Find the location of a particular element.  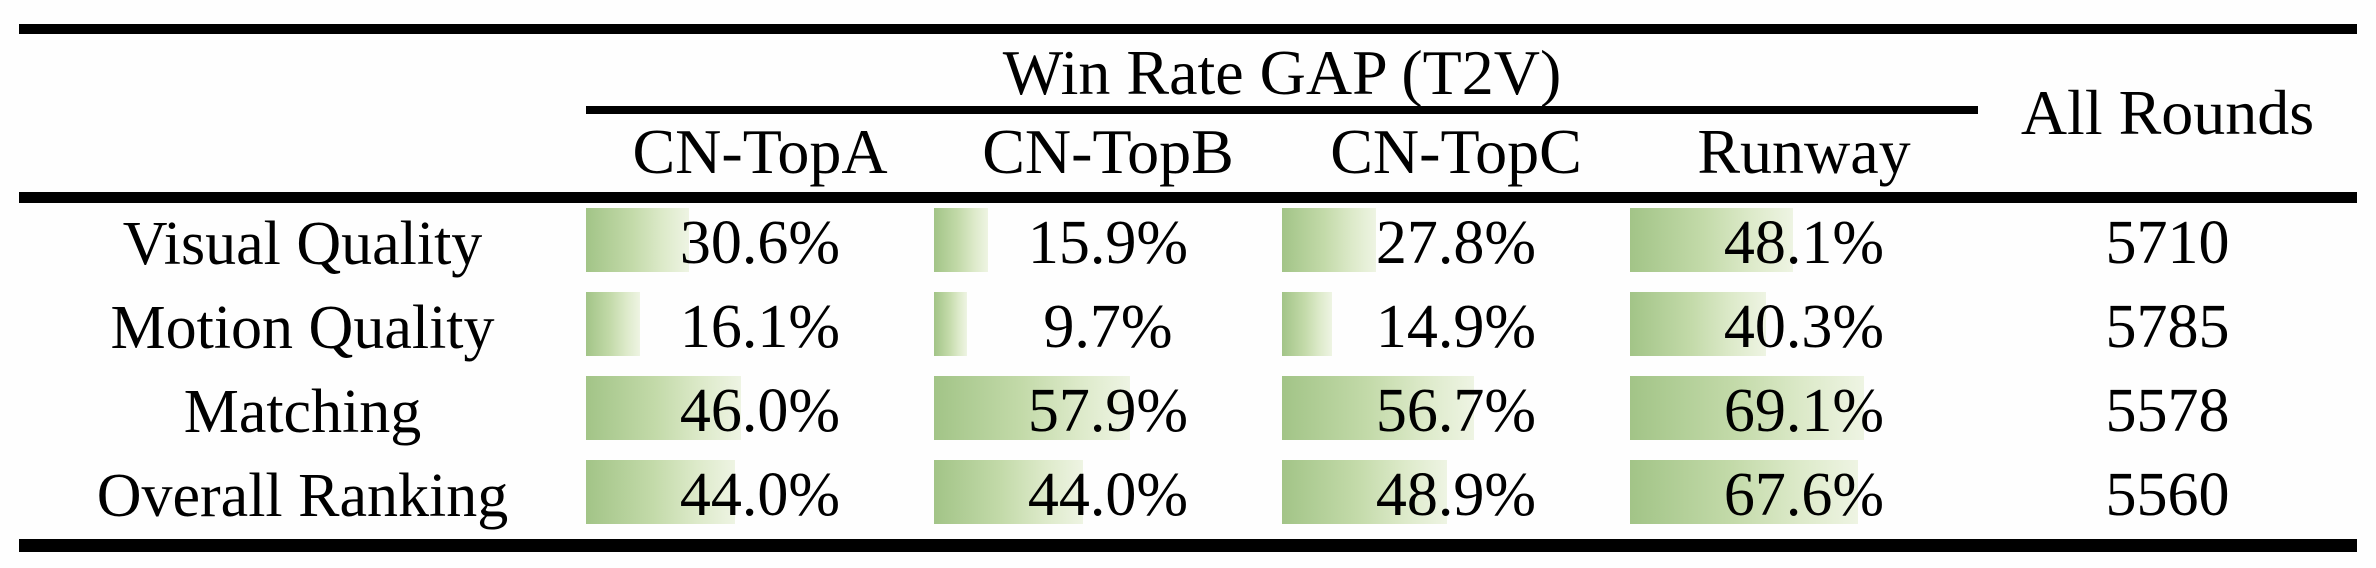

row-label: Overall Ranking is located at coordinates (302, 496).